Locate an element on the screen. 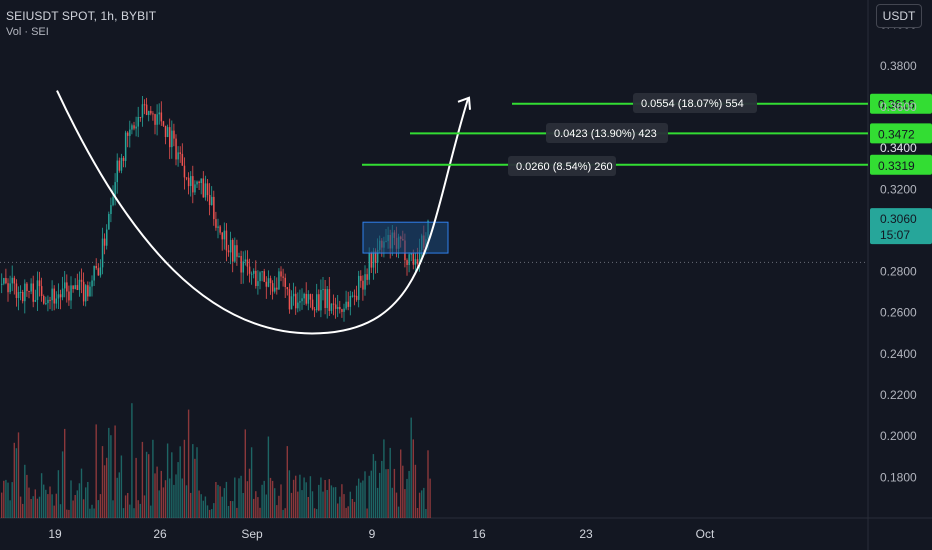  y-axis-tick-label: 0.2400 is located at coordinates (898, 354).